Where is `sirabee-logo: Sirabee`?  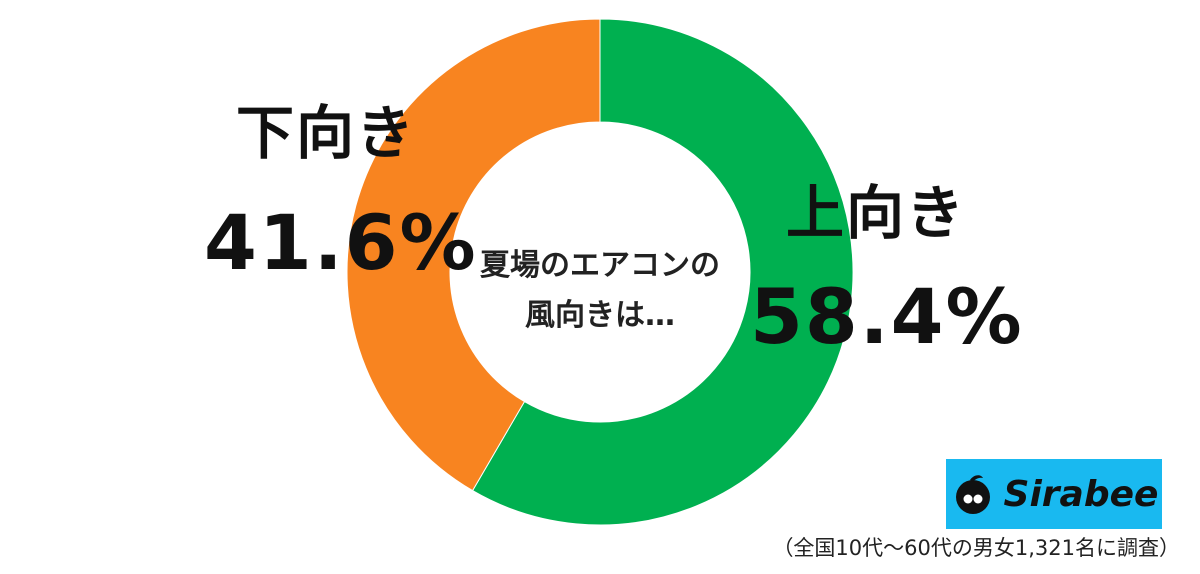 sirabee-logo: Sirabee is located at coordinates (1054, 494).